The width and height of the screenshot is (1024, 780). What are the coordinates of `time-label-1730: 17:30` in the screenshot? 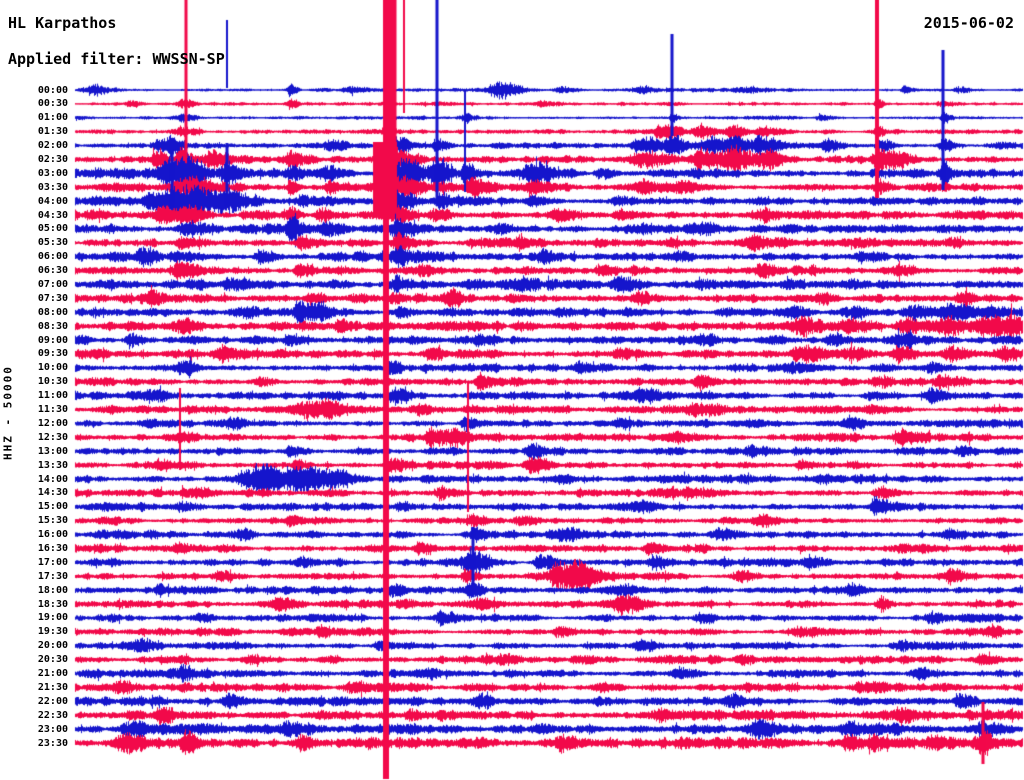 It's located at (52, 576).